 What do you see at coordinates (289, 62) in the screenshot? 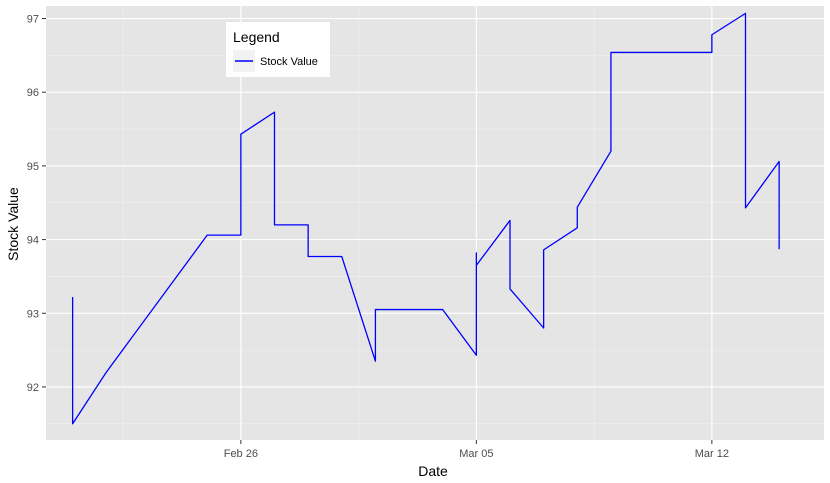
I see `legend-label-stock-value: Stock Value` at bounding box center [289, 62].